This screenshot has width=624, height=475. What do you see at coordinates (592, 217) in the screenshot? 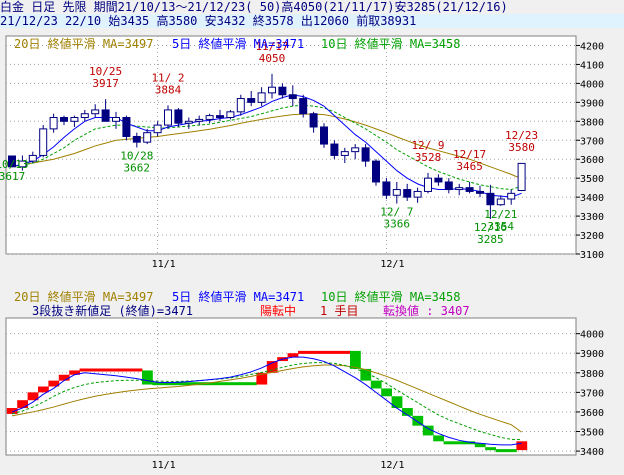
I see `top-y-tick-label: 3300` at bounding box center [592, 217].